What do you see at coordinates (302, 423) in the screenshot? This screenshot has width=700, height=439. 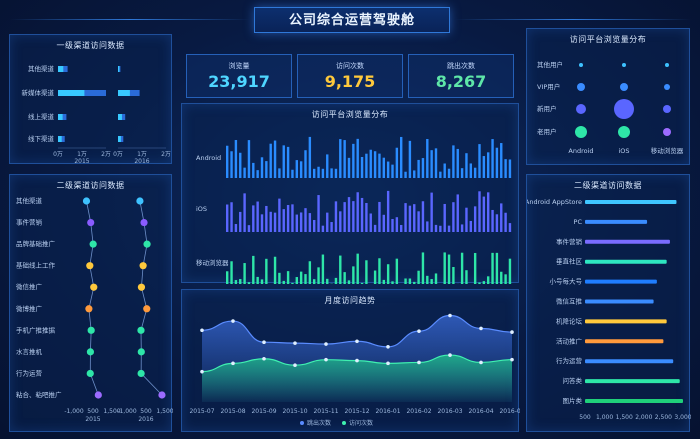 I see `legend-marker` at bounding box center [302, 423].